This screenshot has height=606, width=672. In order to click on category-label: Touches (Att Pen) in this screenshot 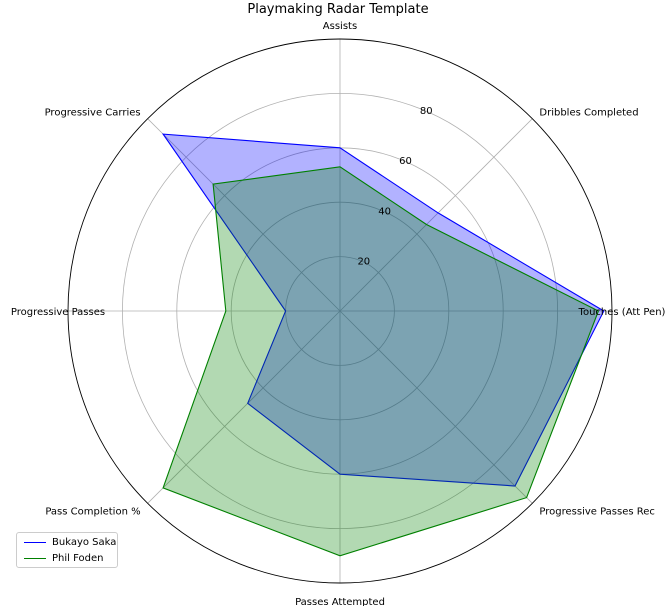, I will do `click(622, 312)`.